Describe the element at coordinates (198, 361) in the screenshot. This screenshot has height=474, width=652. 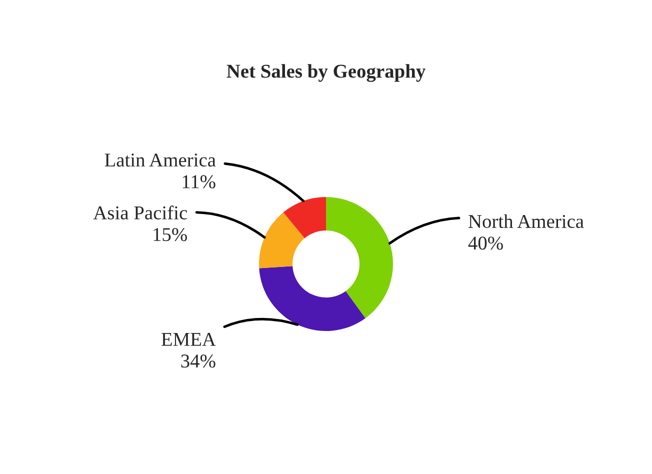
I see `data-label: 34%` at that location.